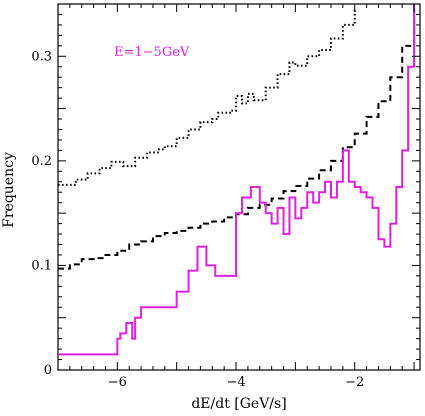 The width and height of the screenshot is (425, 416). Describe the element at coordinates (238, 404) in the screenshot. I see `x-axis-label: dE/dt [GeV/s]` at that location.